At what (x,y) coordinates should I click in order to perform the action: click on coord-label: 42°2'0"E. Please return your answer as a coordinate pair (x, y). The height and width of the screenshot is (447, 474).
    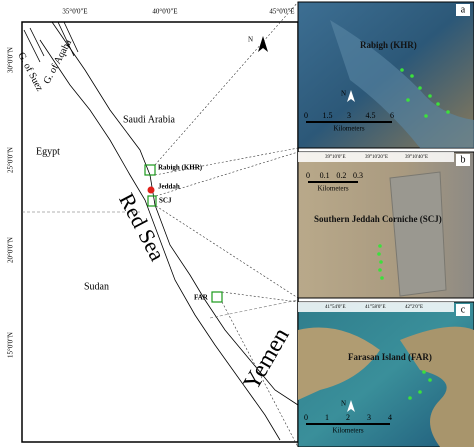
    Looking at the image, I should click on (414, 307).